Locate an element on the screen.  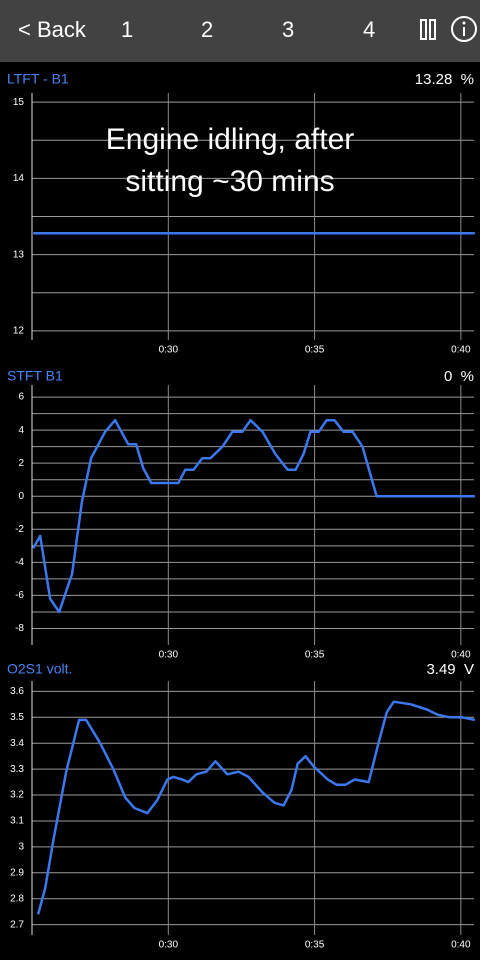
y-tick-label: 6 is located at coordinates (21, 397).